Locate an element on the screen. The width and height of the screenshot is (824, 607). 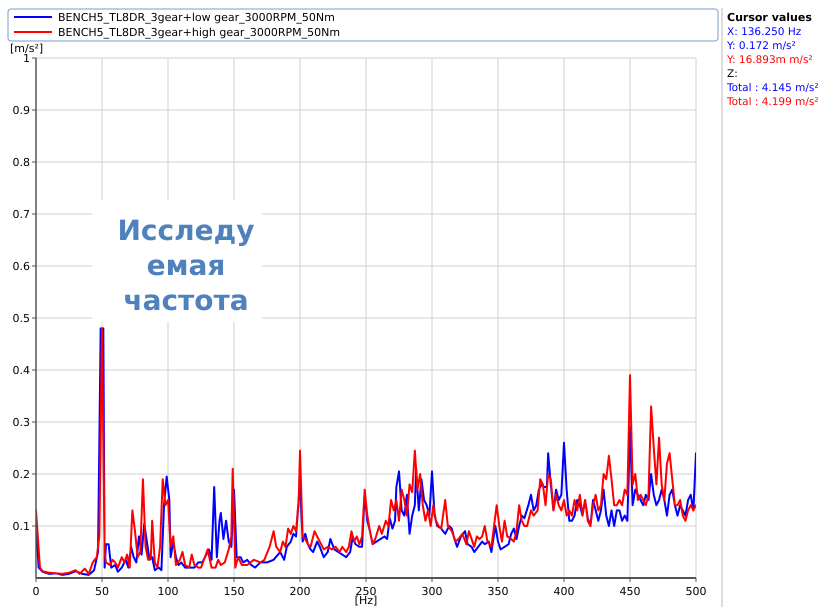
annotation: Исследу емая частота is located at coordinates (186, 265).